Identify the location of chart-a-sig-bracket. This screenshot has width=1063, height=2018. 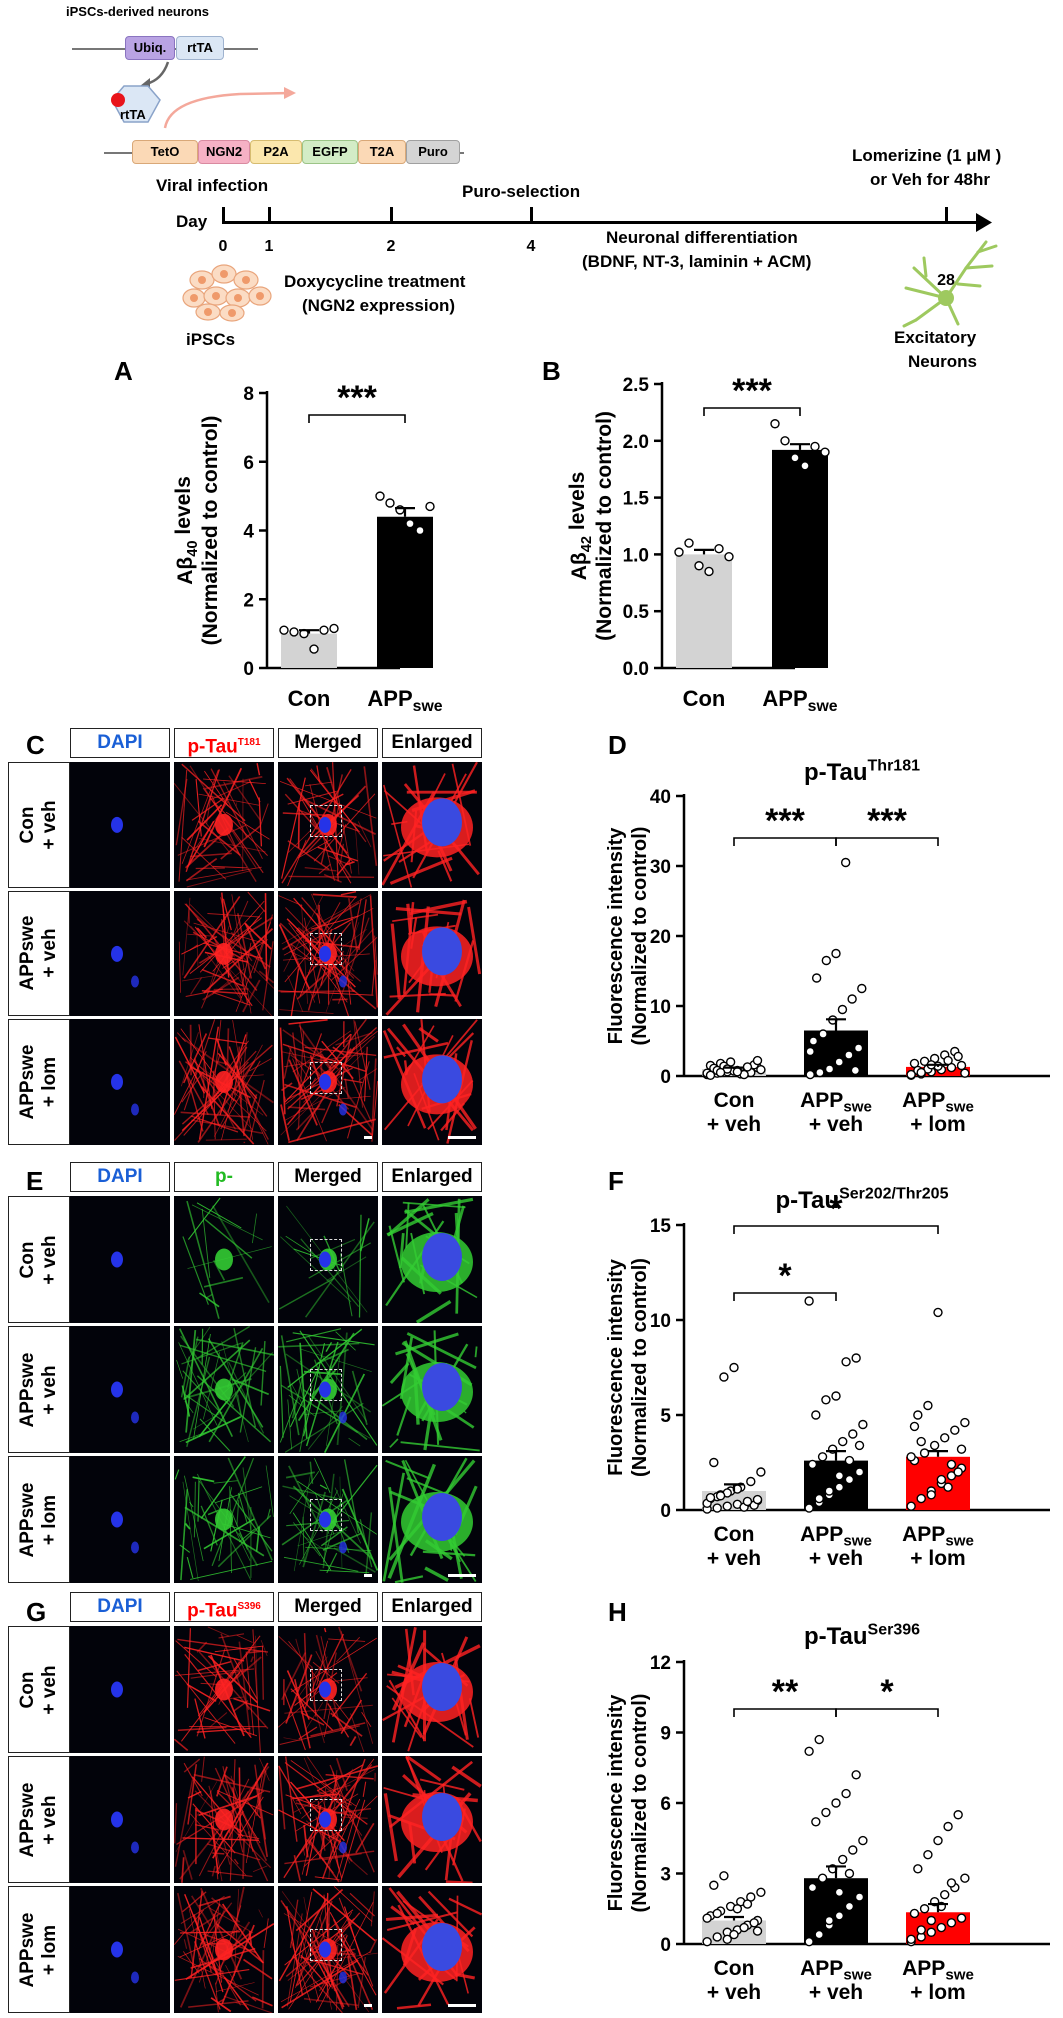
(357, 418).